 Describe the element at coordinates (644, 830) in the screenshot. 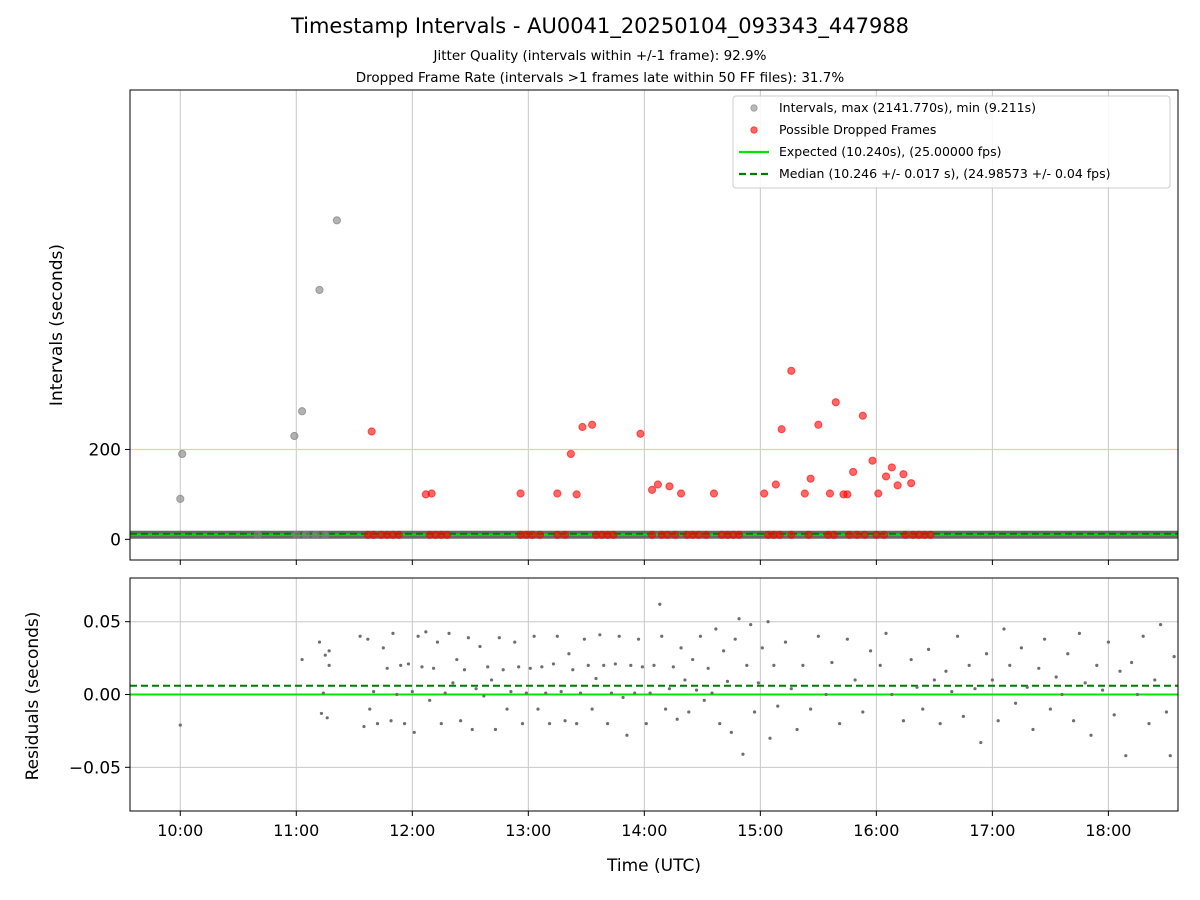

I see `x-tick-label-4: 14:00` at that location.